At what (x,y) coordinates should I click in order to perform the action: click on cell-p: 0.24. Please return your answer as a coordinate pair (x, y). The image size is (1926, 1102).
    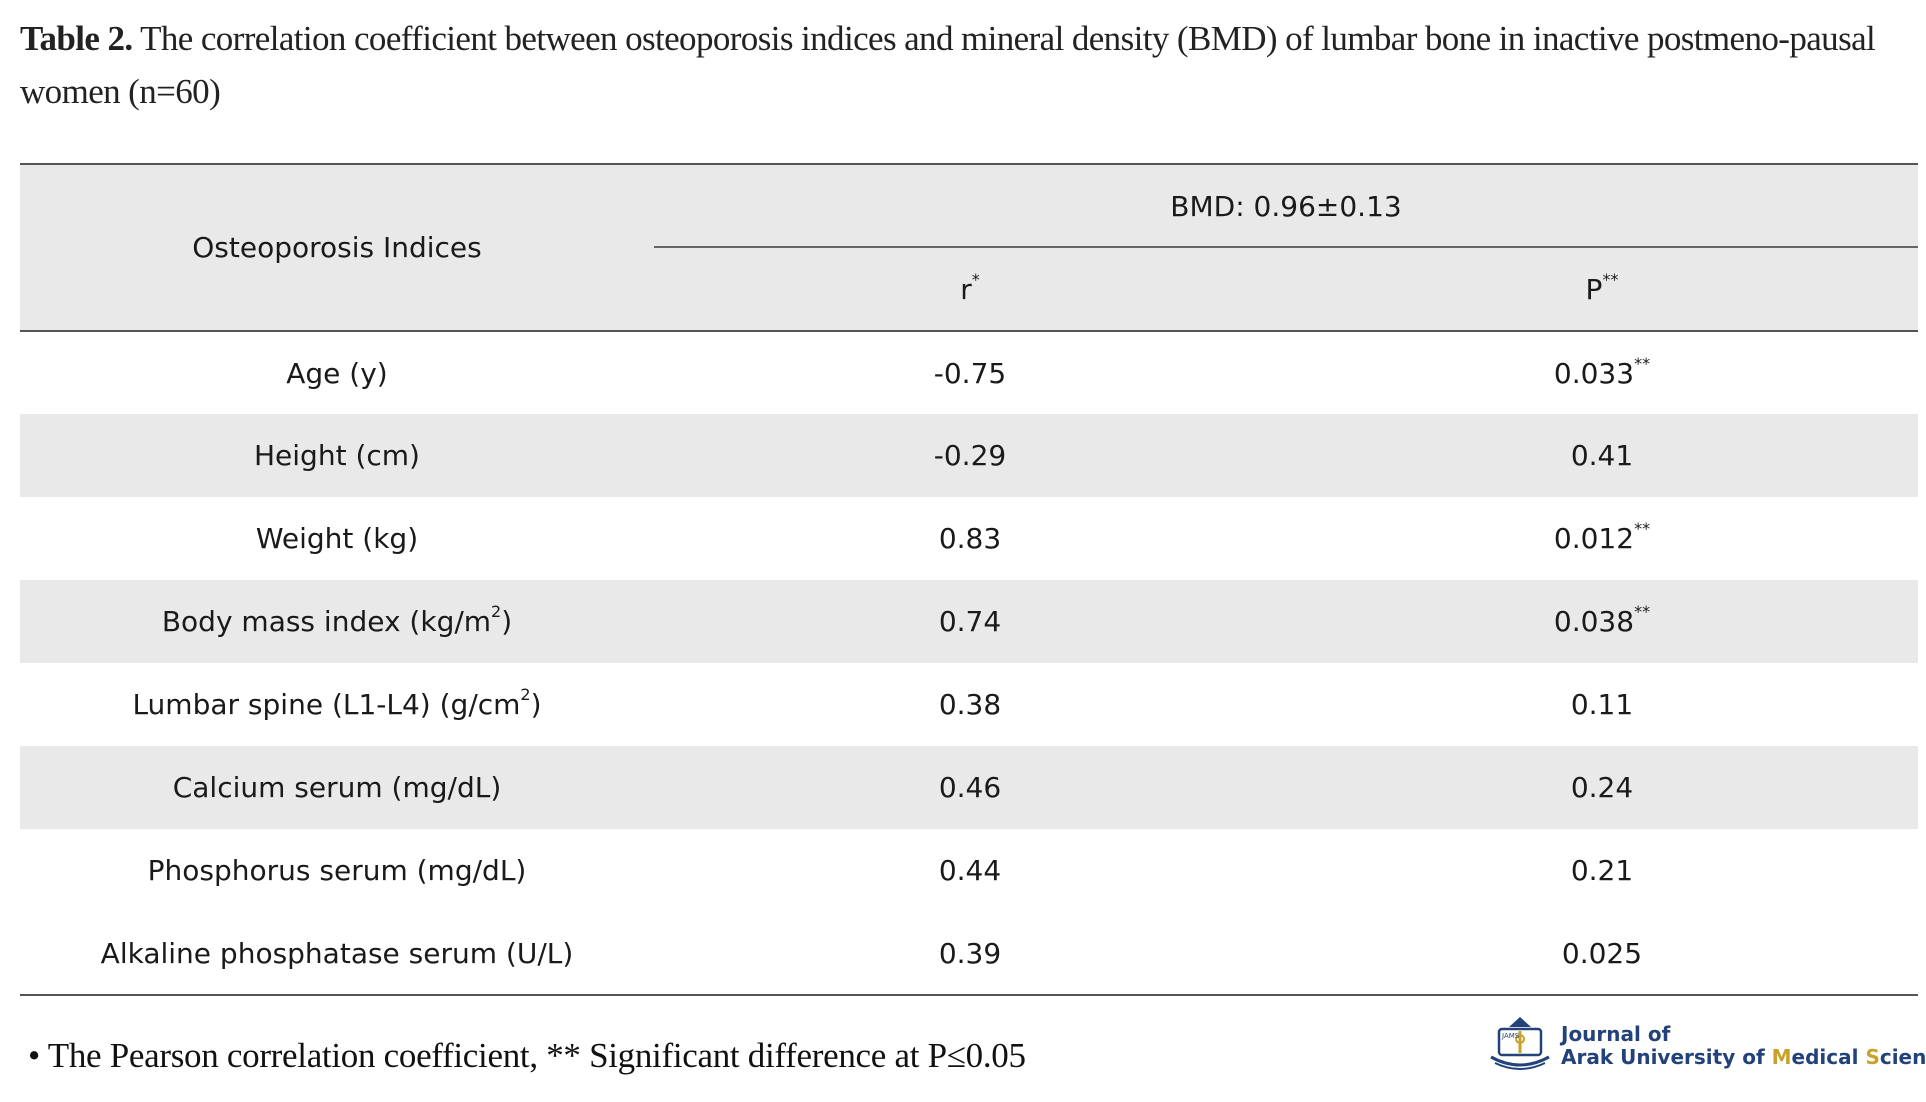
    Looking at the image, I should click on (1602, 787).